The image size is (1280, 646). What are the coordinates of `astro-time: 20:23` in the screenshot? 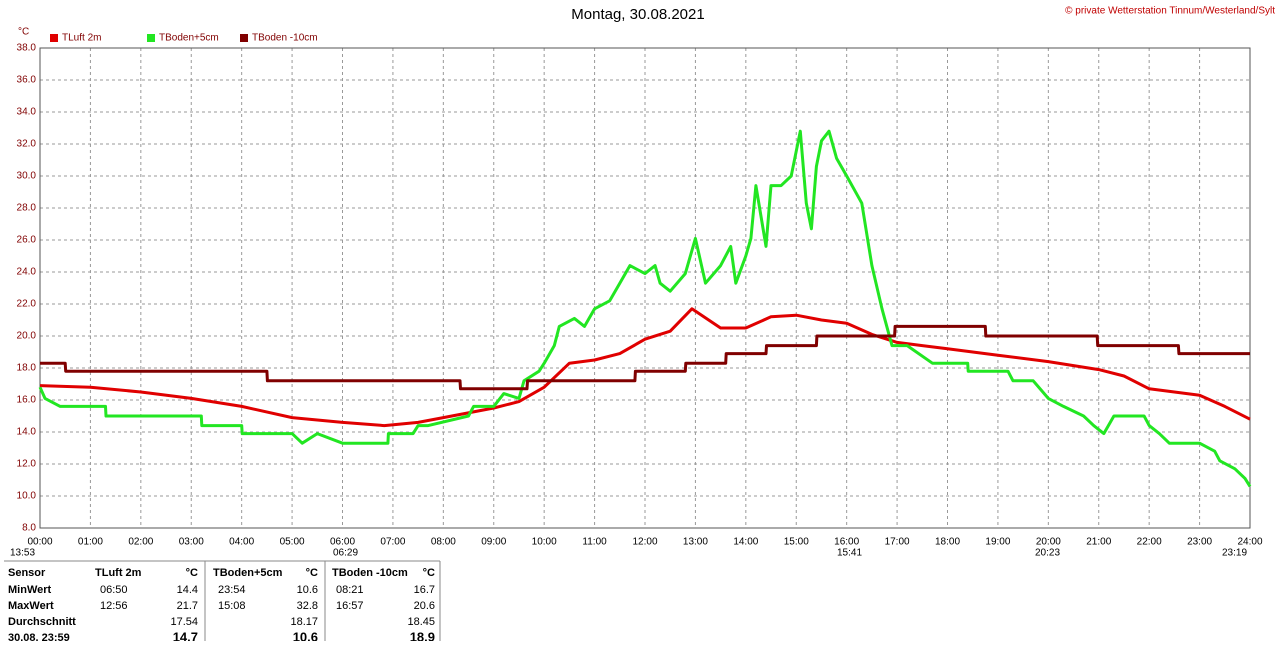 It's located at (1047, 553).